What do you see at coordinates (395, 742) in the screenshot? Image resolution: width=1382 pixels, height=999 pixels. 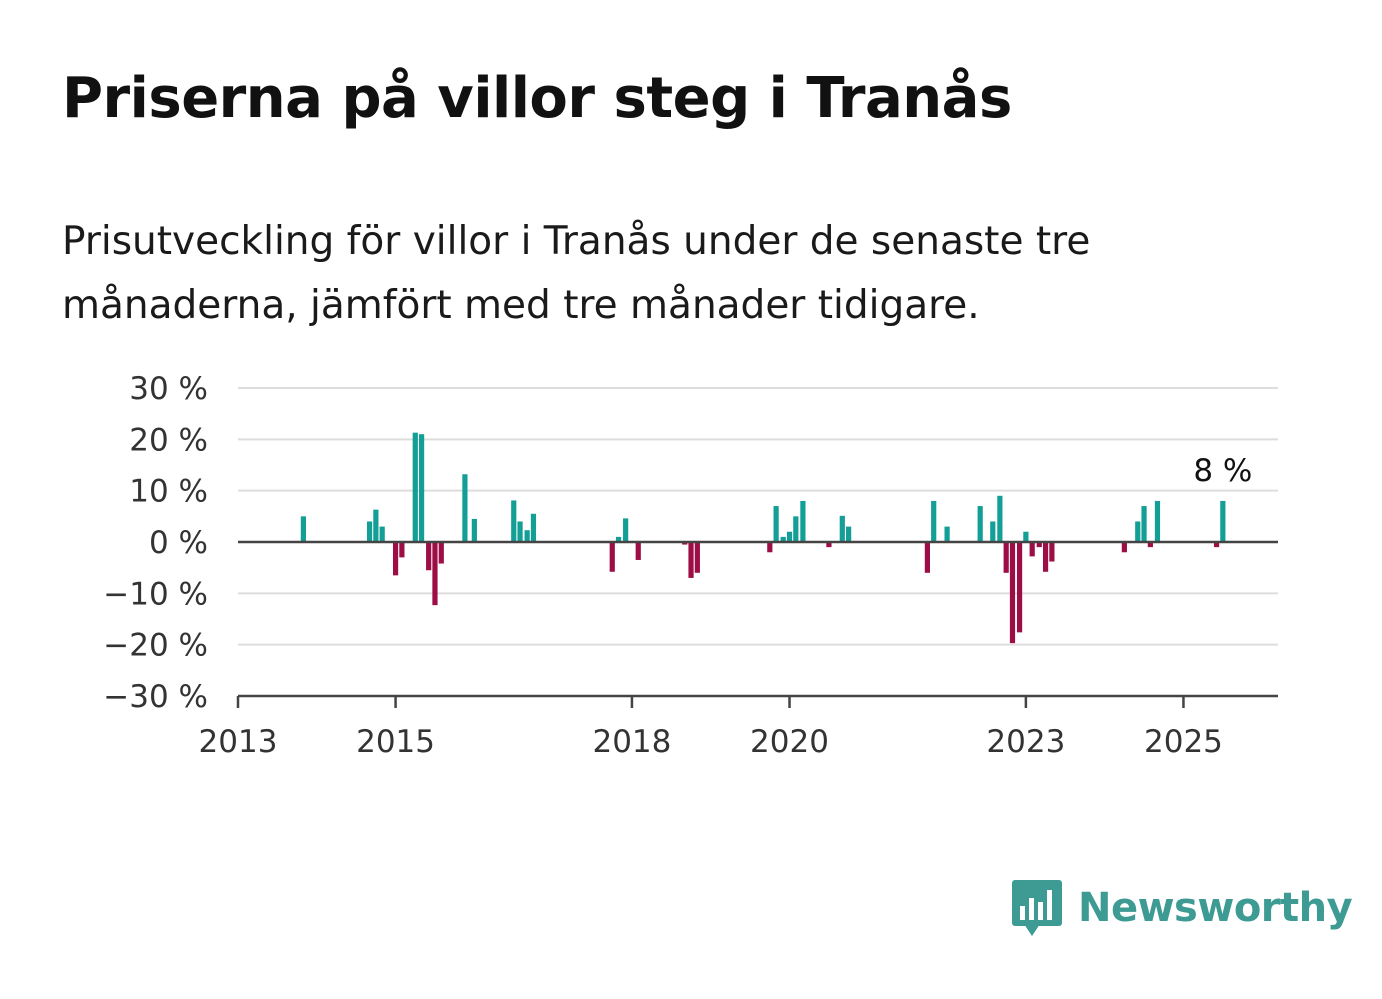 I see `x-tick-label: 2015` at bounding box center [395, 742].